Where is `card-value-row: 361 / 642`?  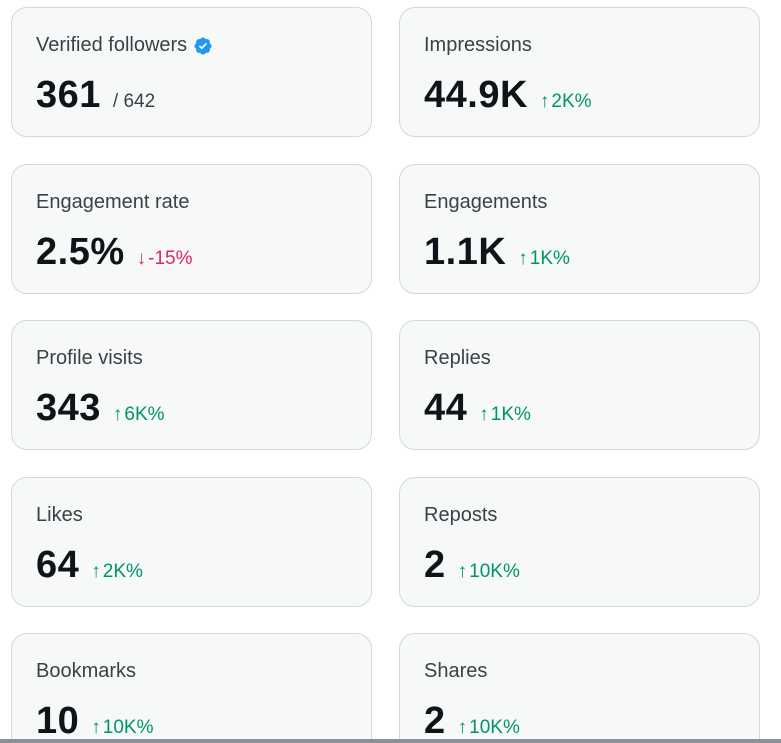 card-value-row: 361 / 642 is located at coordinates (95, 95).